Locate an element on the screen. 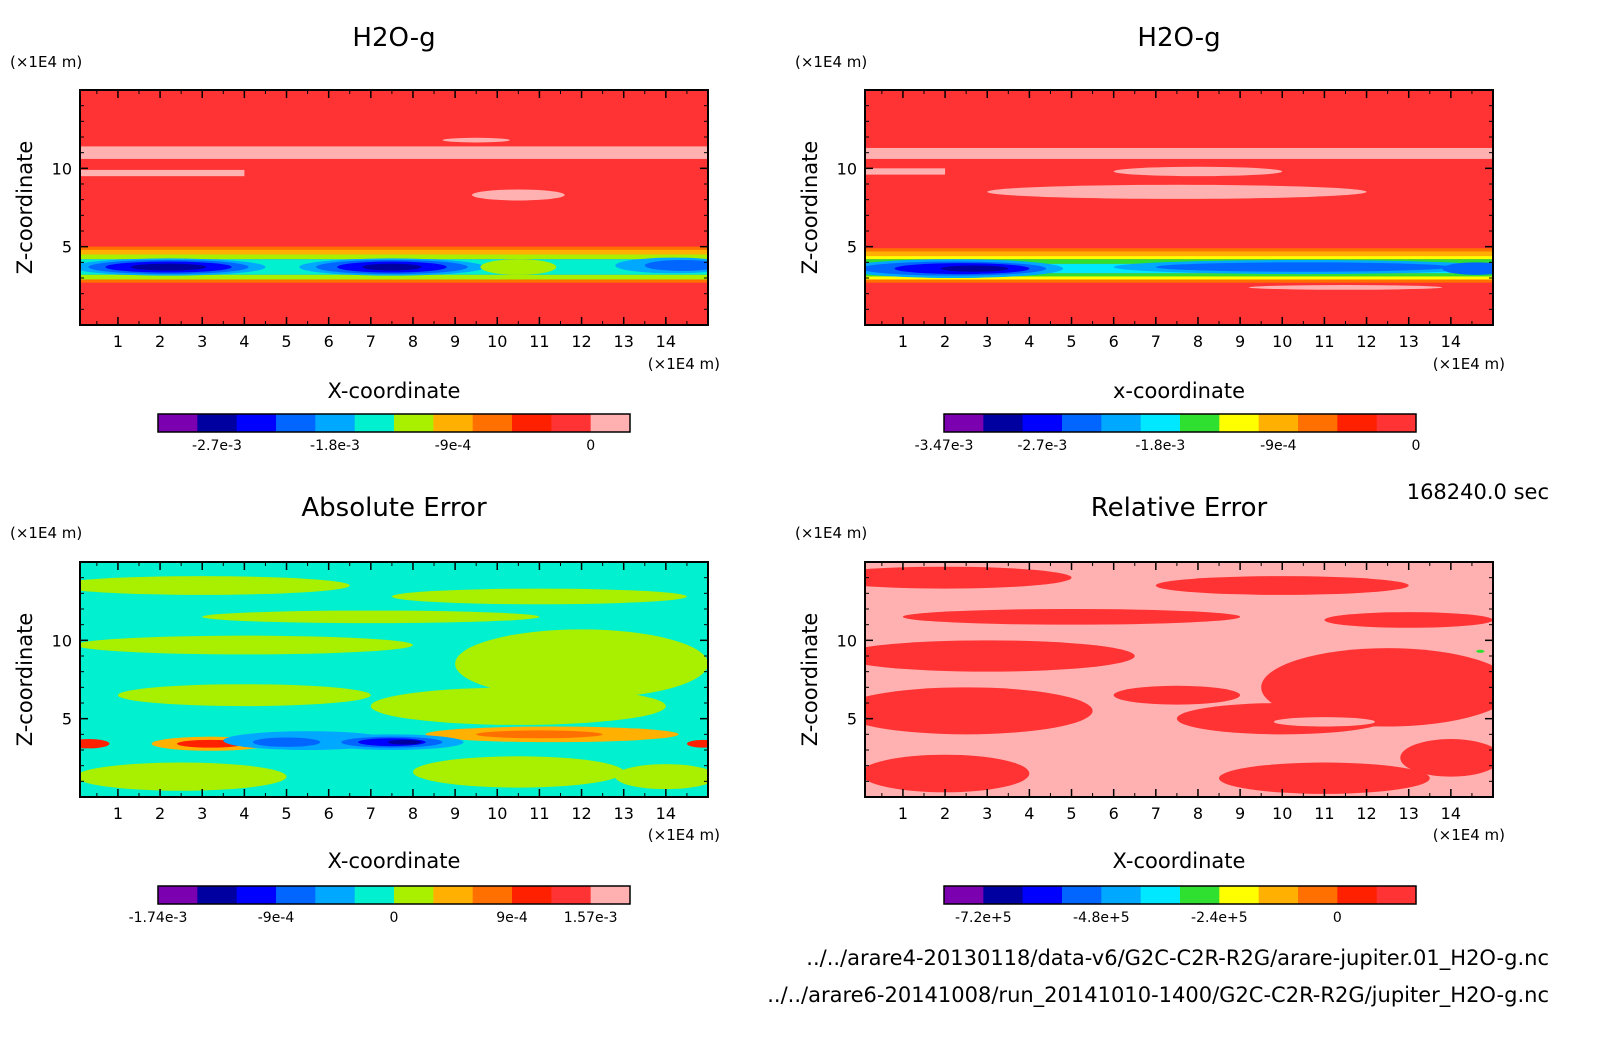 The width and height of the screenshot is (1604, 1054). colorbar: -1.74e-3 -9e-4 0 9e-4 1.57e-3 is located at coordinates (380, 905).